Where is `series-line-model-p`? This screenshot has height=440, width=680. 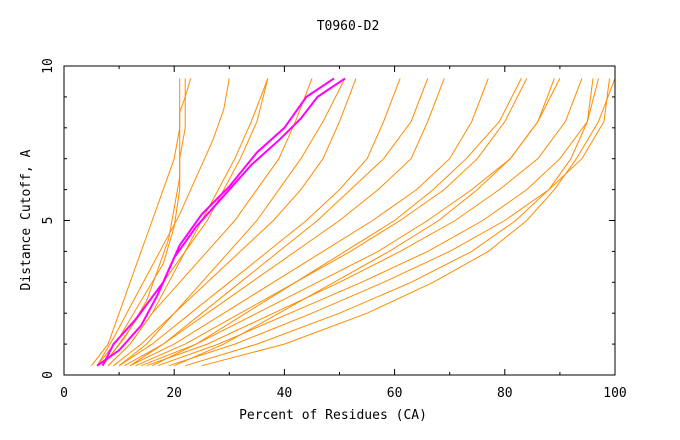 series-line-model-p is located at coordinates (144, 222).